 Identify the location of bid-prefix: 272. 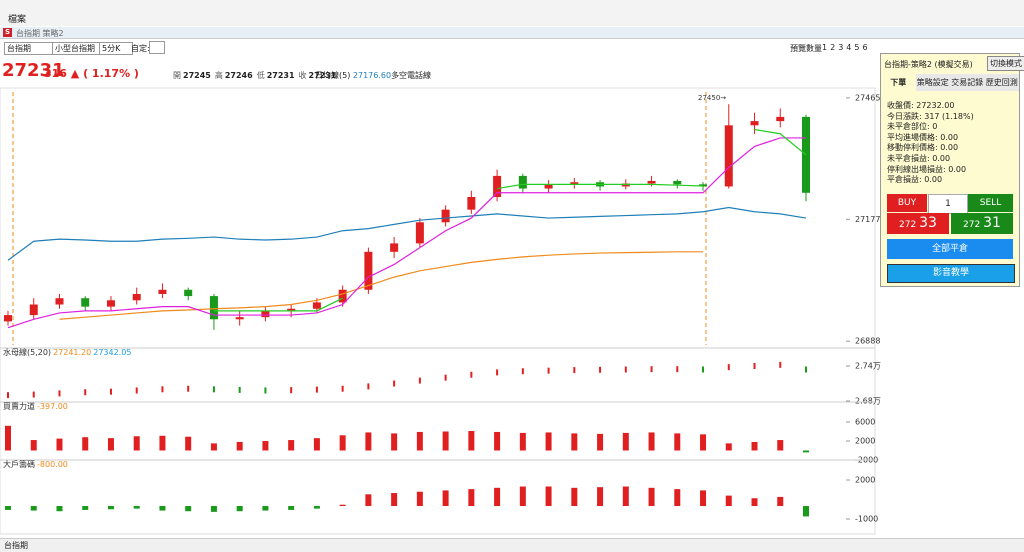
(908, 225).